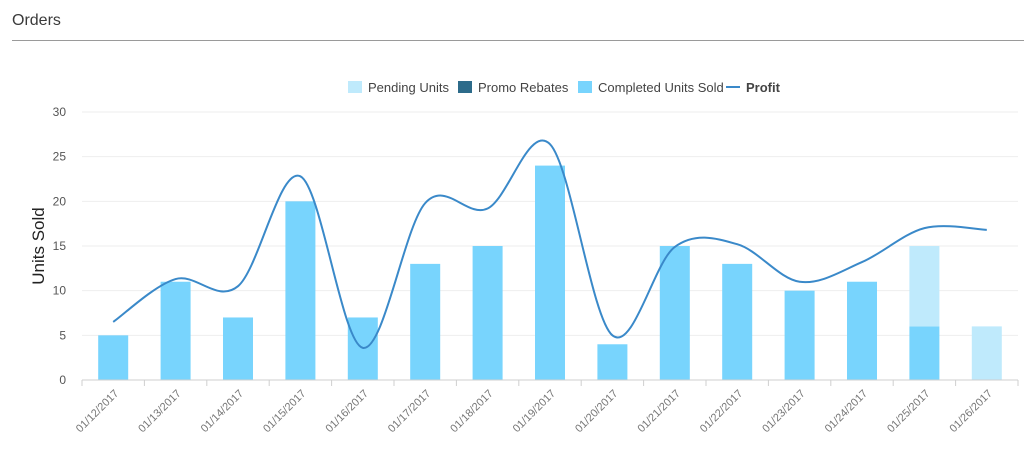 The height and width of the screenshot is (466, 1024). I want to click on y-tick-label: 10, so click(60, 291).